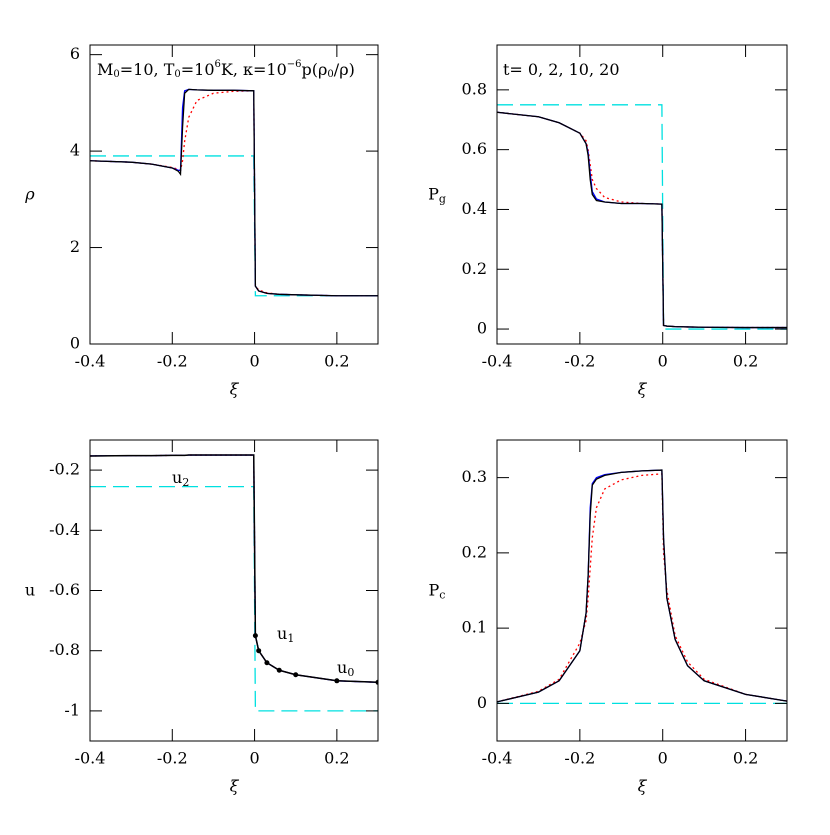  What do you see at coordinates (218, 64) in the screenshot?
I see `annotation-part: 6` at bounding box center [218, 64].